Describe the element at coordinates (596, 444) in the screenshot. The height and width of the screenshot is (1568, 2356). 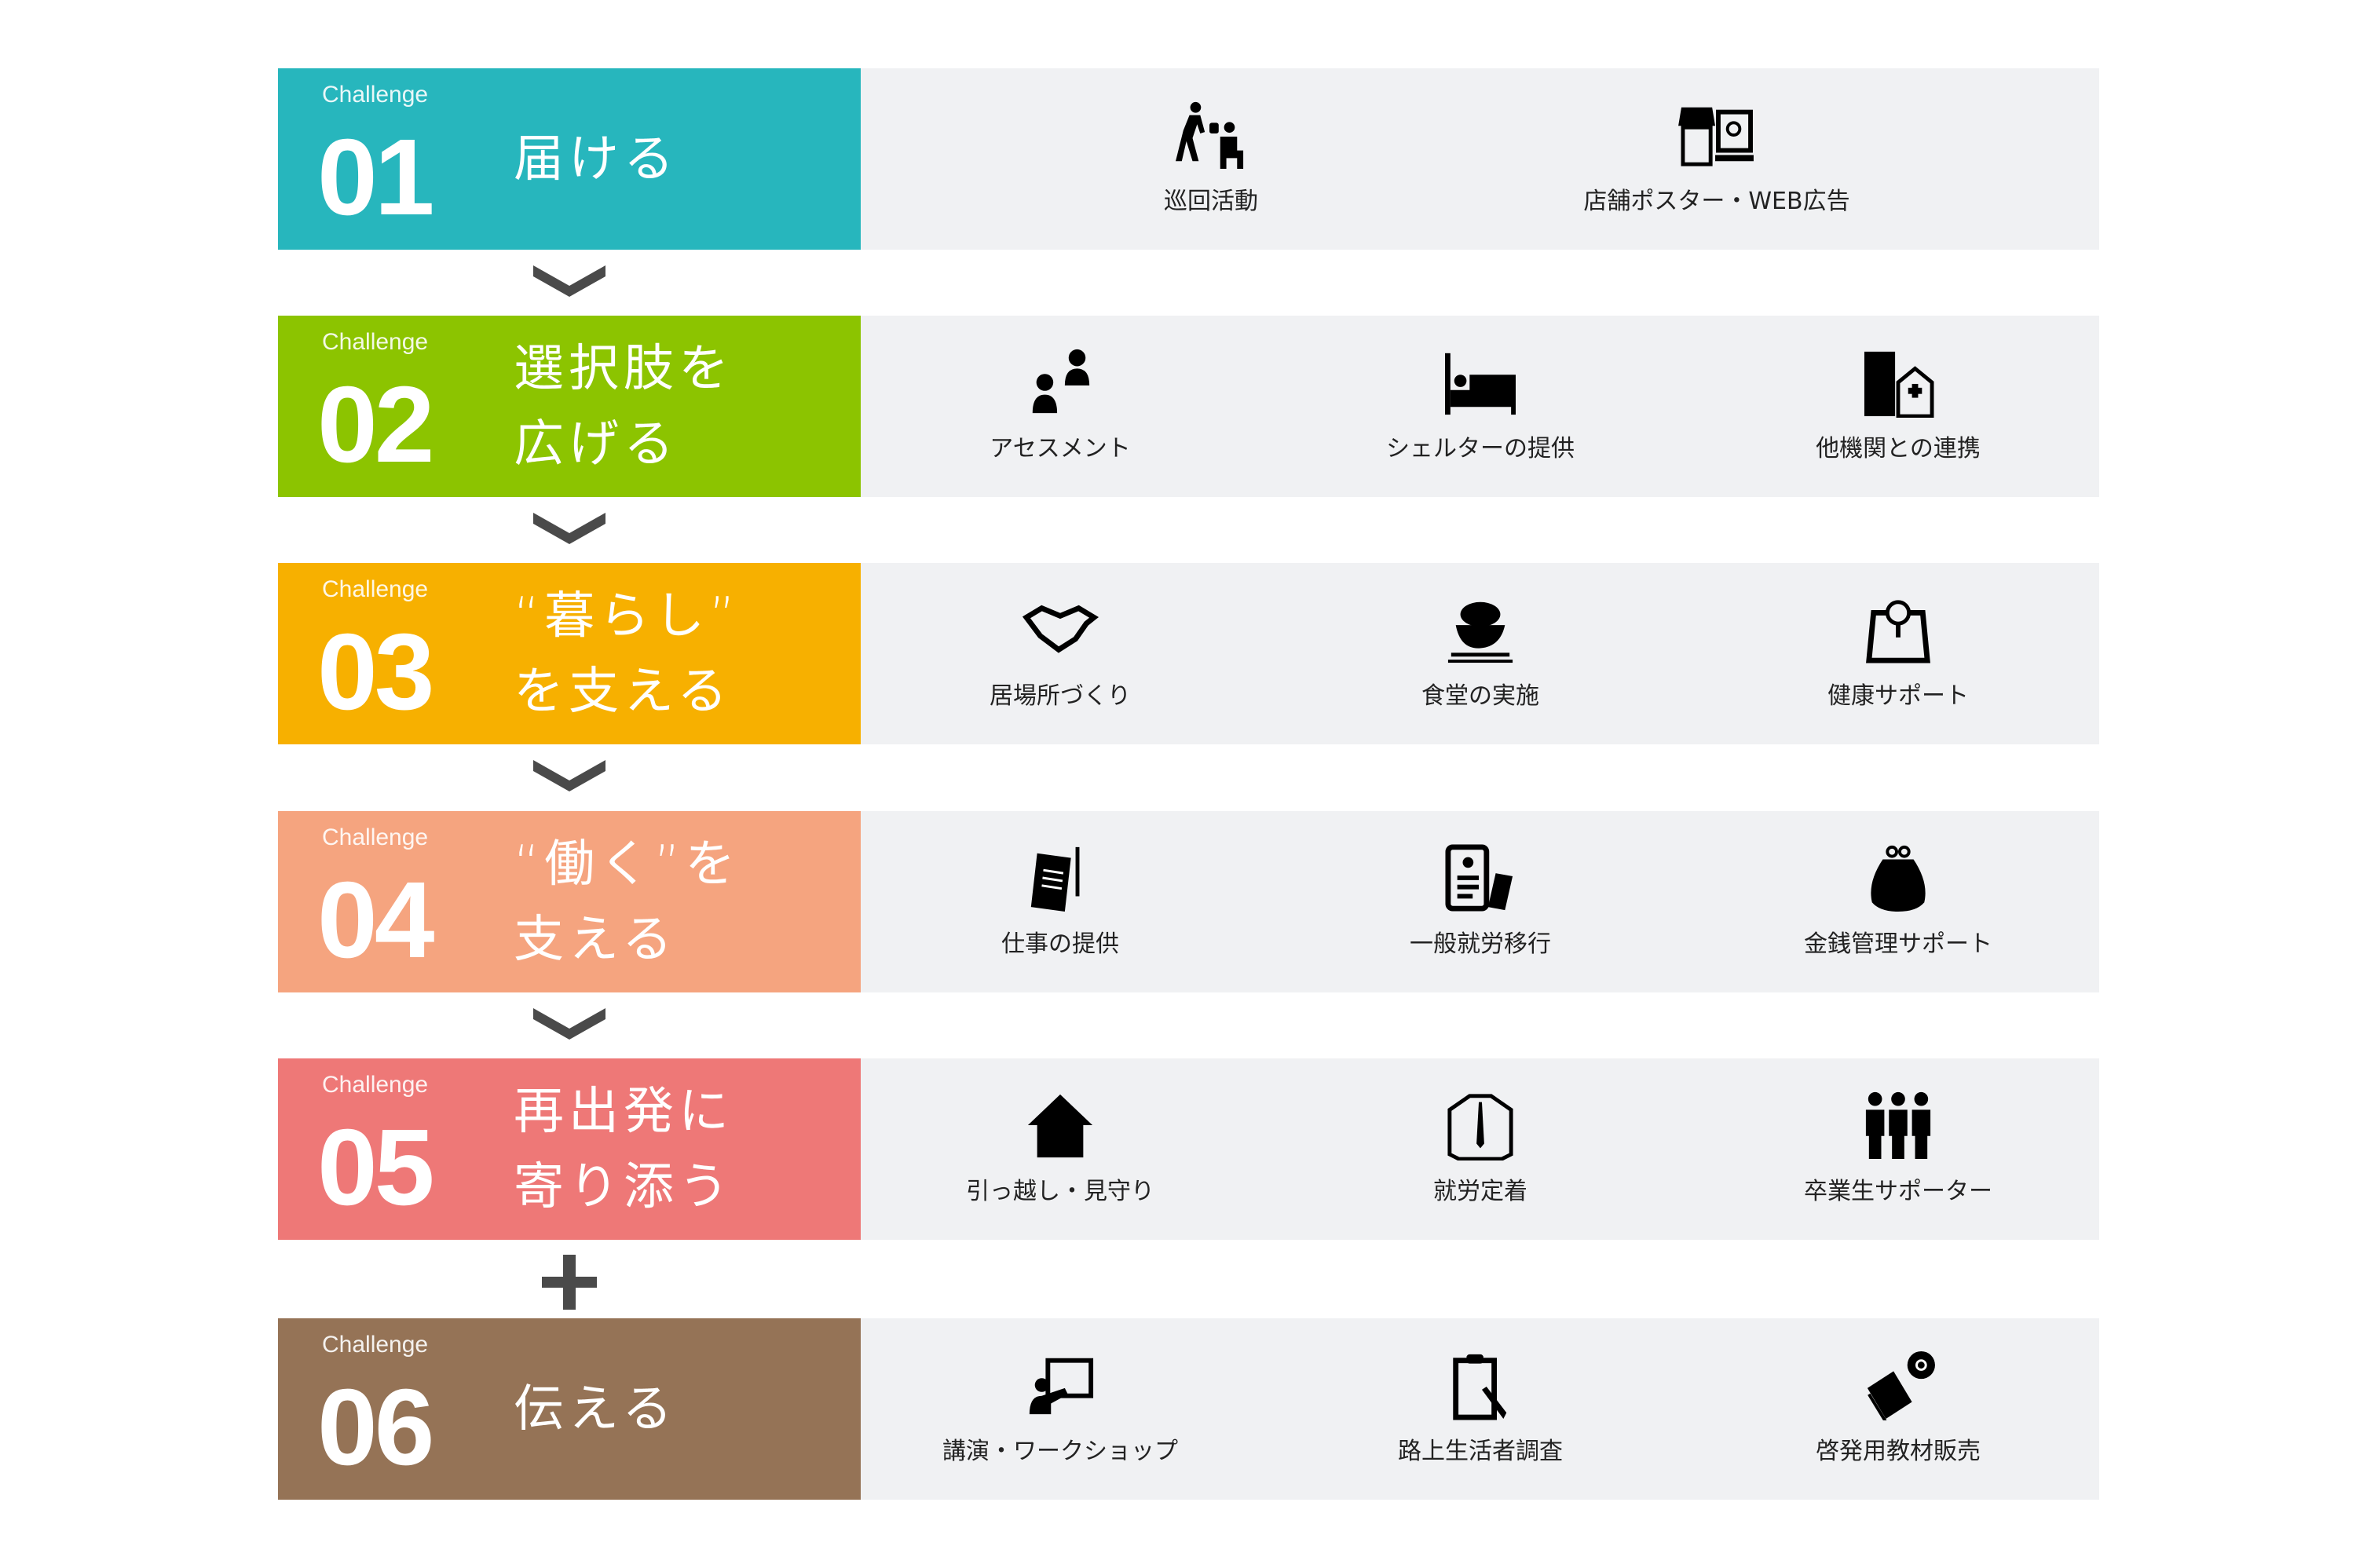
I see `challenge-title-line: 広げる` at that location.